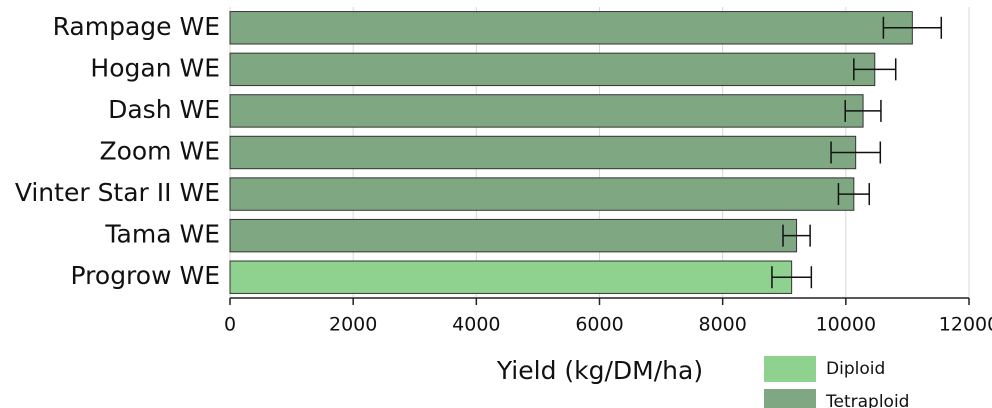 The width and height of the screenshot is (992, 408). Describe the element at coordinates (145, 275) in the screenshot. I see `y-tick-label: Progrow WE` at that location.